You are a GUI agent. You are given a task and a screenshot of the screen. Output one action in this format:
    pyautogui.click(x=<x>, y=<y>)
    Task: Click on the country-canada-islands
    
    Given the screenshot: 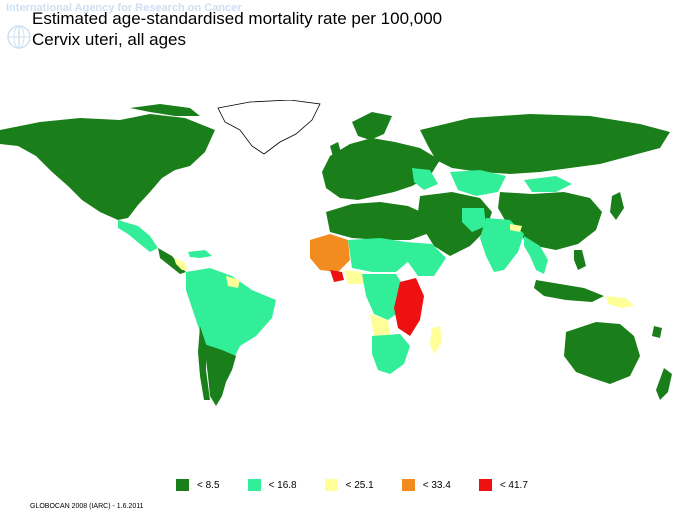 What is the action you would take?
    pyautogui.click(x=165, y=110)
    